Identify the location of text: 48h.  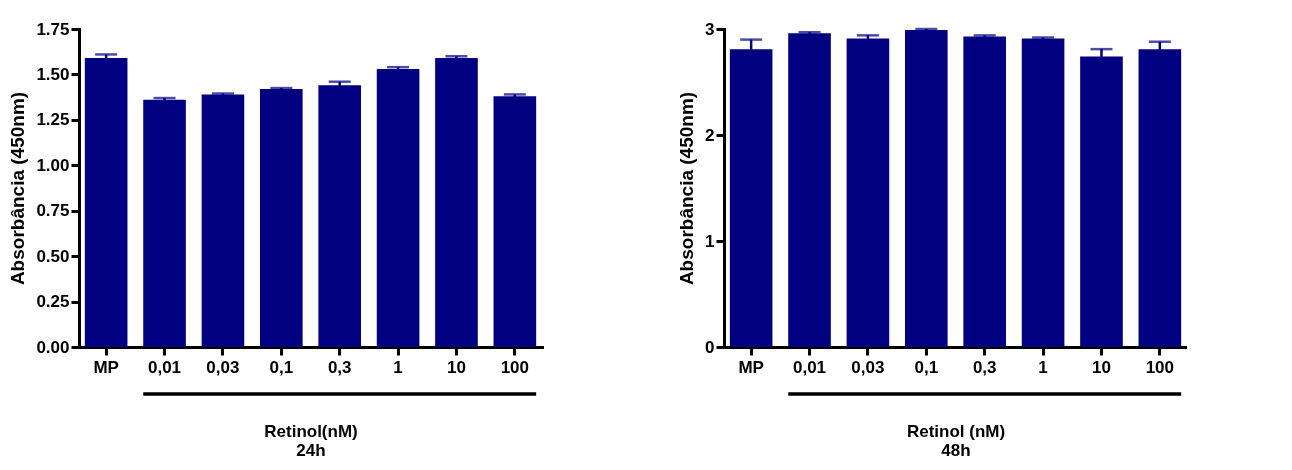
(956, 450).